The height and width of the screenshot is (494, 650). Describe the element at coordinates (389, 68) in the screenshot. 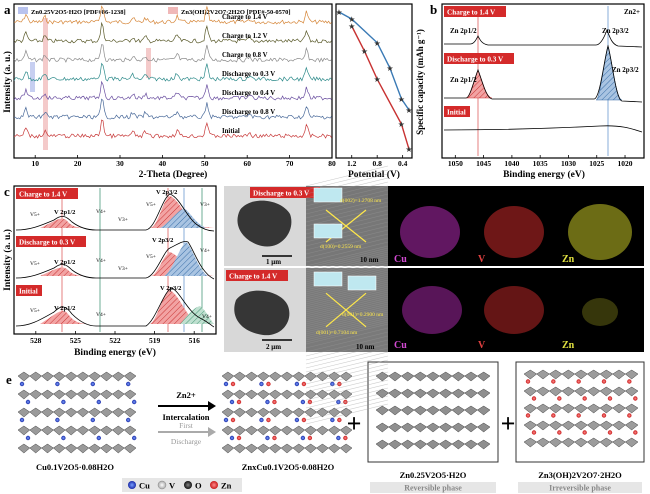

I see `cv-point-1-3: ★` at that location.